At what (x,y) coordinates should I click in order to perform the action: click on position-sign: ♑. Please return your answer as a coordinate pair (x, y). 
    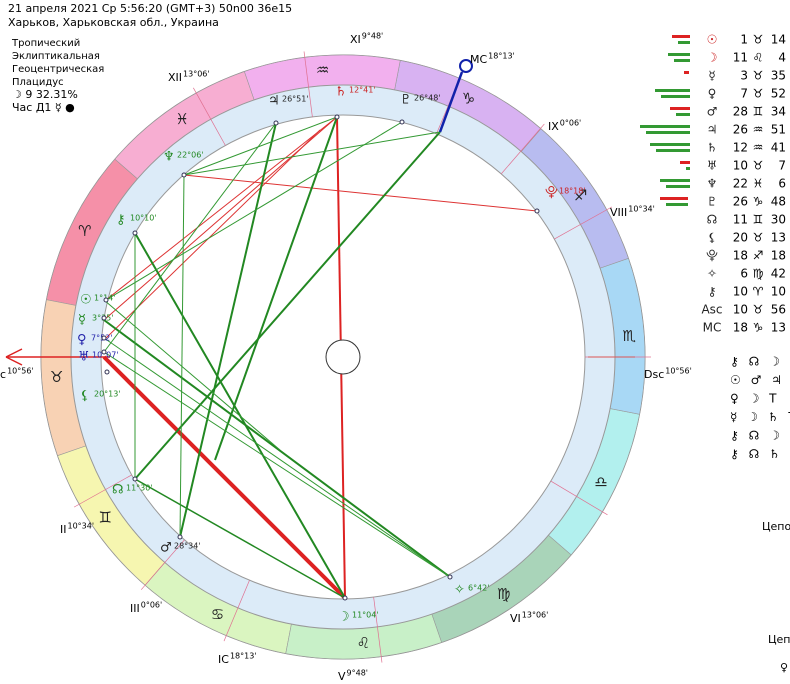
    Looking at the image, I should click on (758, 328).